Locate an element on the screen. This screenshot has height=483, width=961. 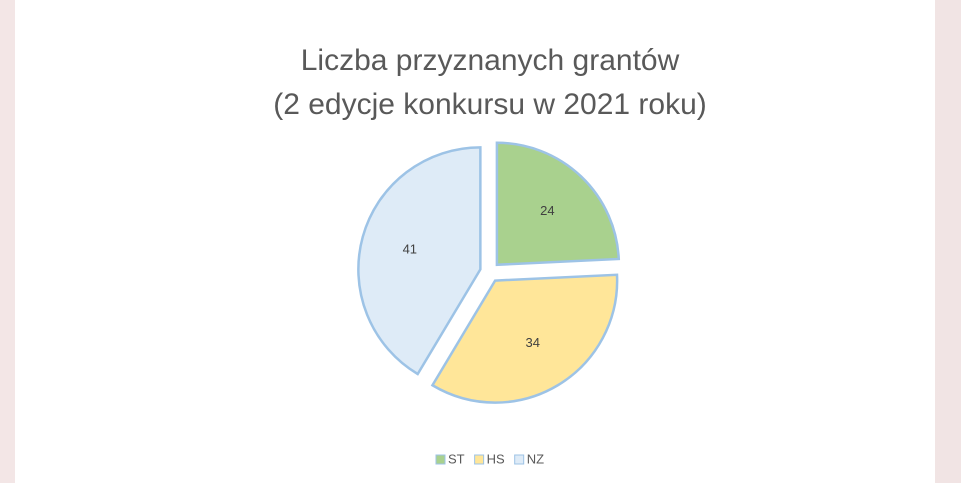
data-label: 24 is located at coordinates (547, 210).